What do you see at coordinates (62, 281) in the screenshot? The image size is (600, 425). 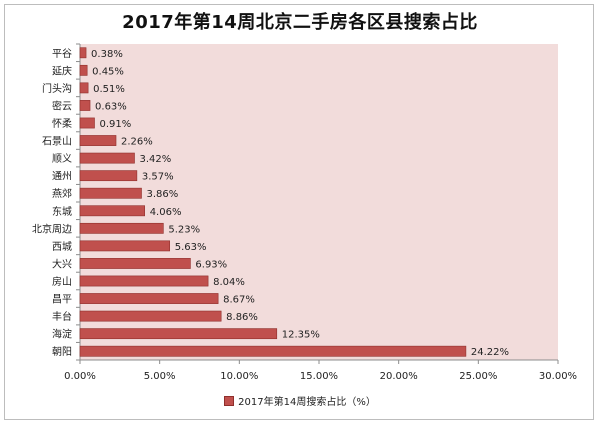 I see `category-label: 房山` at bounding box center [62, 281].